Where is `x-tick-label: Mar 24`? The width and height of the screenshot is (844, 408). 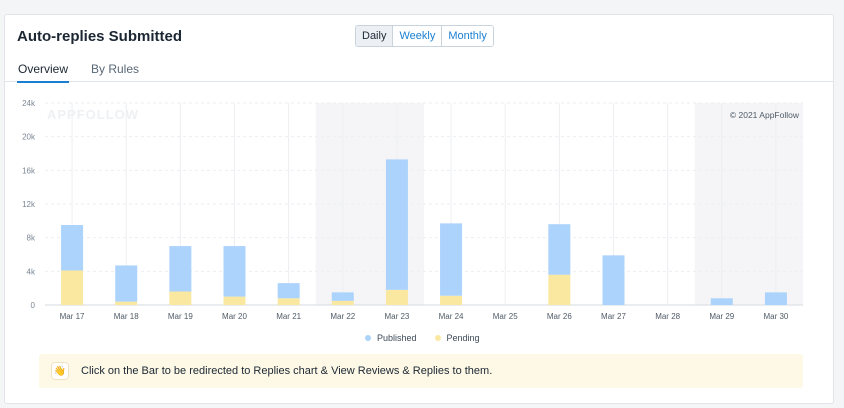 x-tick-label: Mar 24 is located at coordinates (451, 316).